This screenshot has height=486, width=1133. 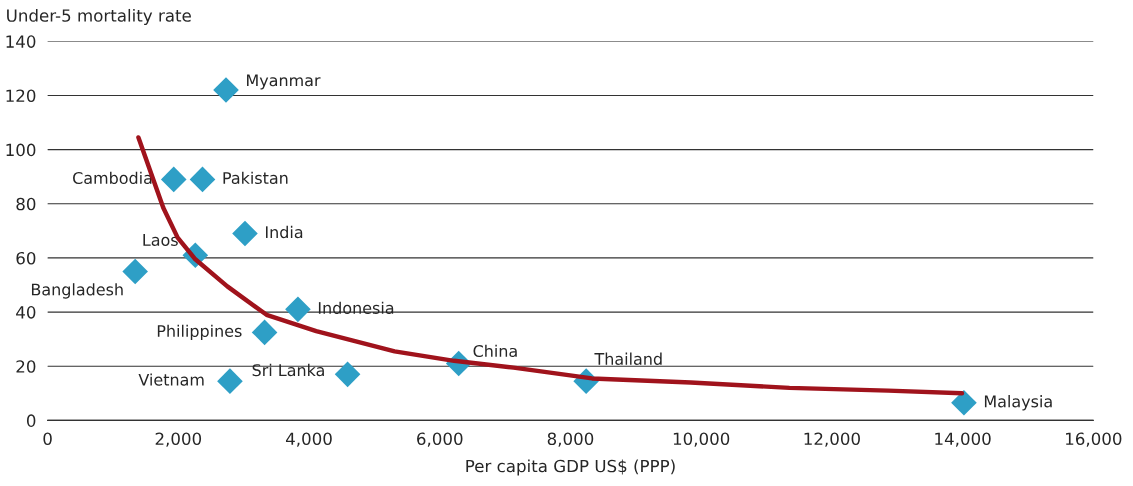 I want to click on annotation: Sri Lanka, so click(x=288, y=370).